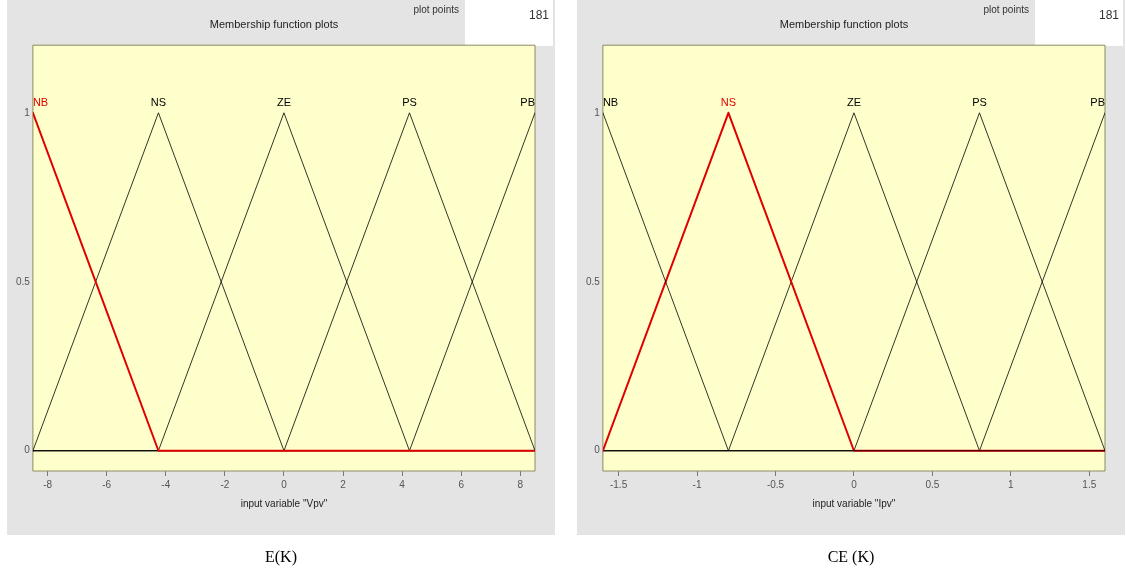 The height and width of the screenshot is (581, 1126). I want to click on x-tick-label: -1.5, so click(618, 484).